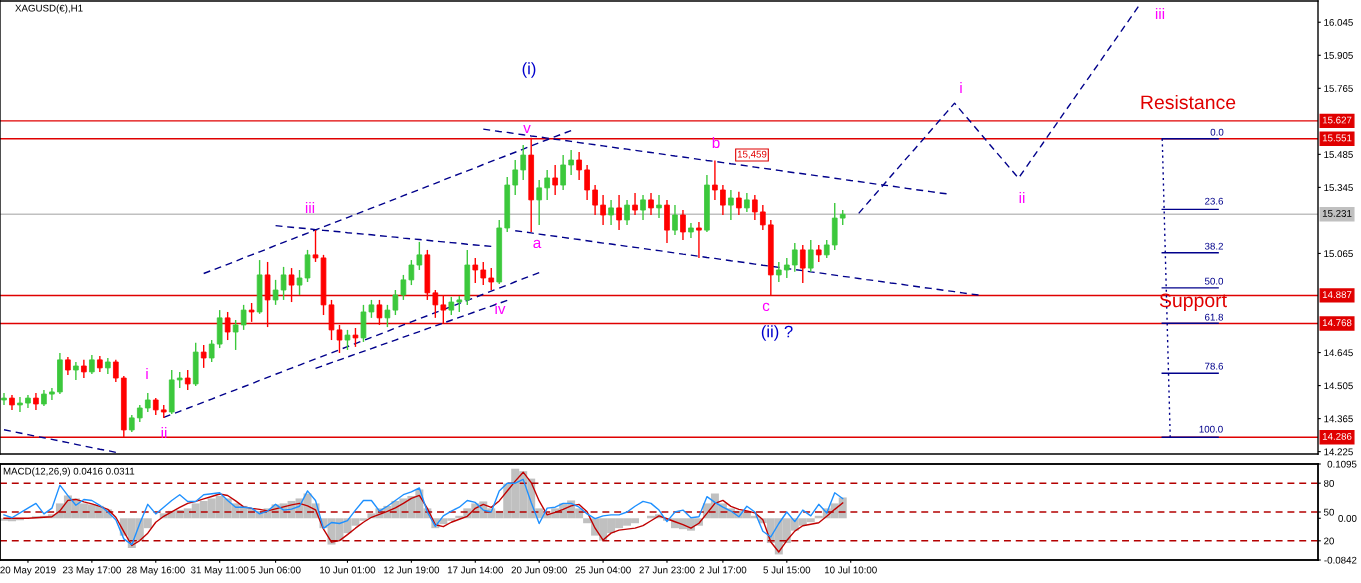 The width and height of the screenshot is (1361, 583). Describe the element at coordinates (667, 570) in the screenshot. I see `x-tick-label: 27 Jun 23:00` at that location.